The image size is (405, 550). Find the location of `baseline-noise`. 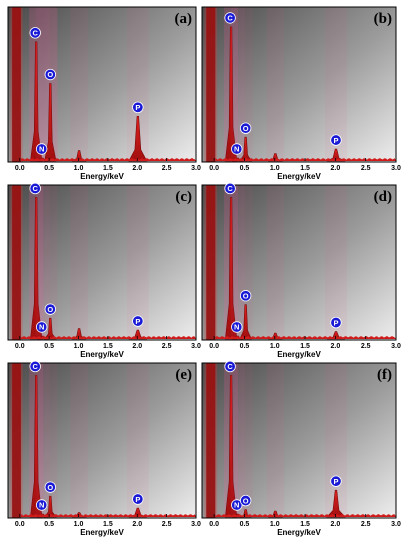

baseline-noise is located at coordinates (108, 515).